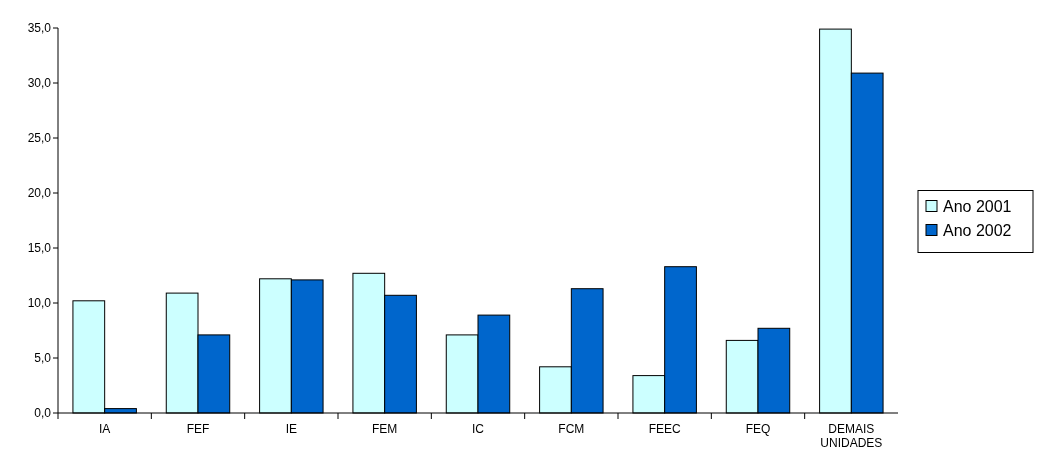 The height and width of the screenshot is (463, 1045). What do you see at coordinates (104, 429) in the screenshot?
I see `x-tick-label: IA` at bounding box center [104, 429].